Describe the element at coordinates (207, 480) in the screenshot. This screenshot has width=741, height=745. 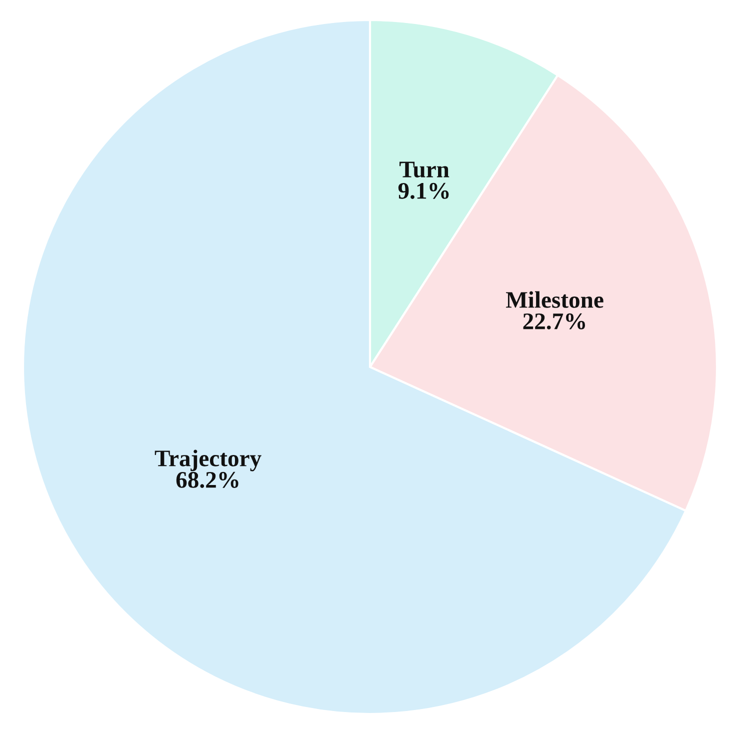
I see `data-label: 68.2%` at that location.